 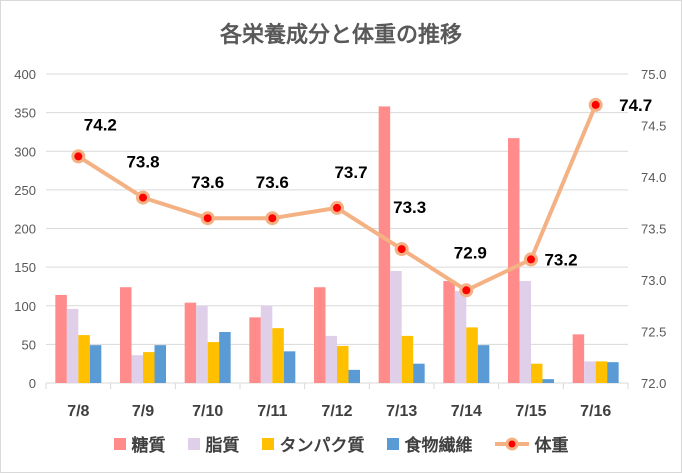 I want to click on data-label: 73.2, so click(x=560, y=259).